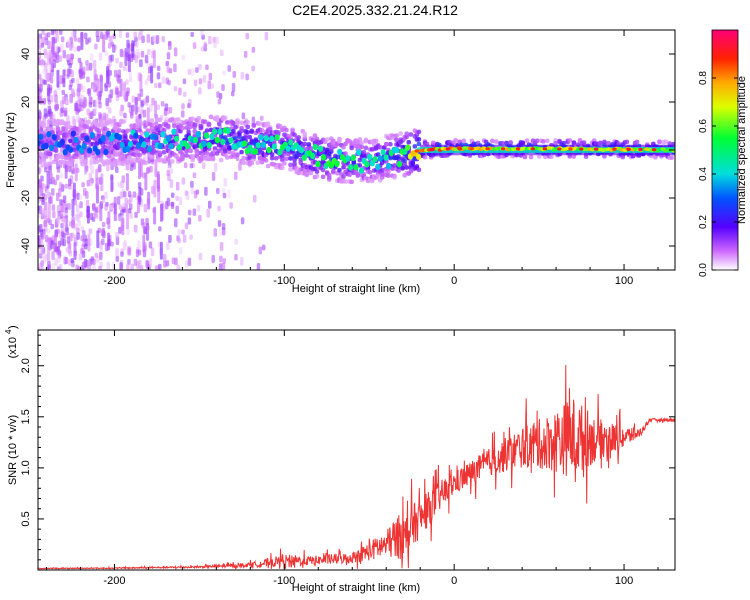  What do you see at coordinates (13, 347) in the screenshot?
I see `snr-y-scale-label: (x10` at bounding box center [13, 347].